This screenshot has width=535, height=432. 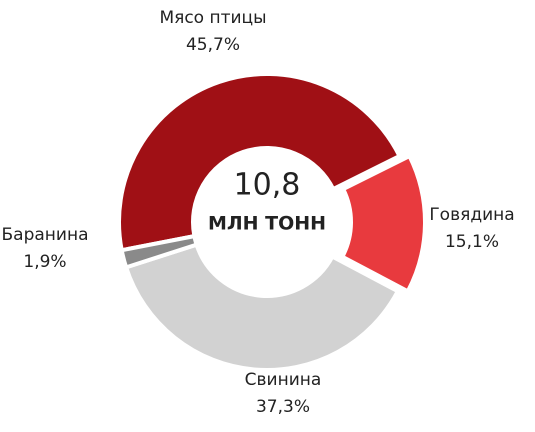 What do you see at coordinates (212, 18) in the screenshot?
I see `slice-label: Мясо птицы` at bounding box center [212, 18].